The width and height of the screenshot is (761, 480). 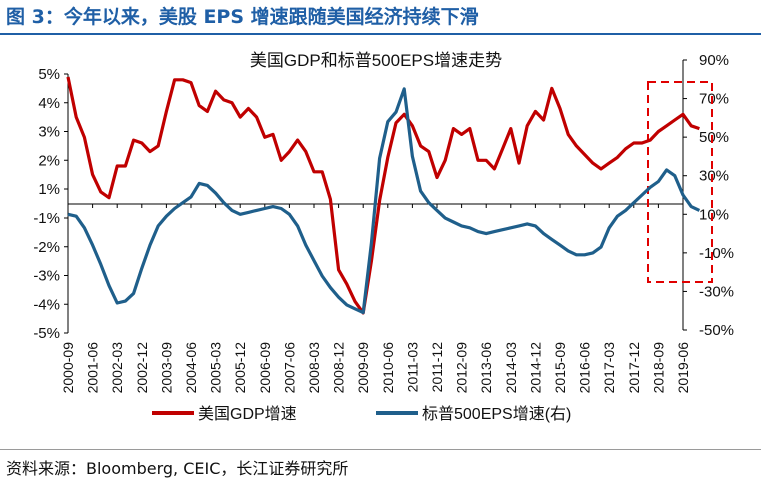 What do you see at coordinates (560, 368) in the screenshot?
I see `x-tick-label: 2015-09` at bounding box center [560, 368].